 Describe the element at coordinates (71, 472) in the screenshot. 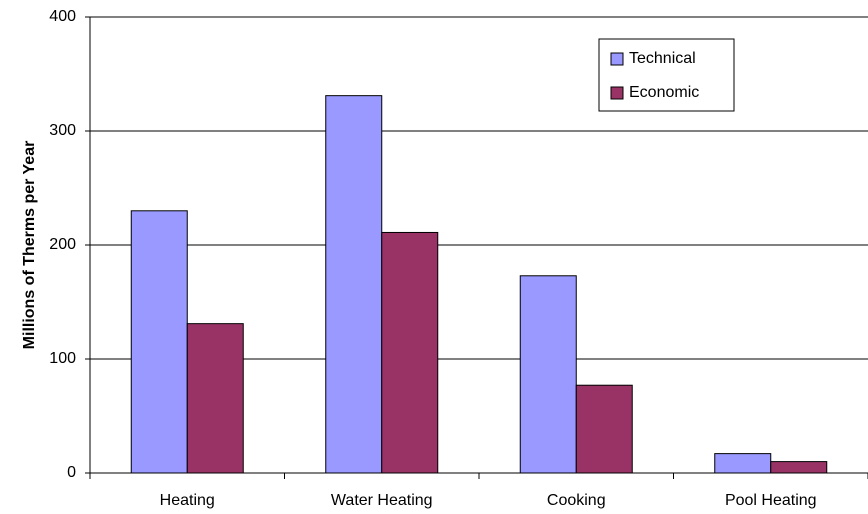

I see `y-tick-label: 0` at that location.